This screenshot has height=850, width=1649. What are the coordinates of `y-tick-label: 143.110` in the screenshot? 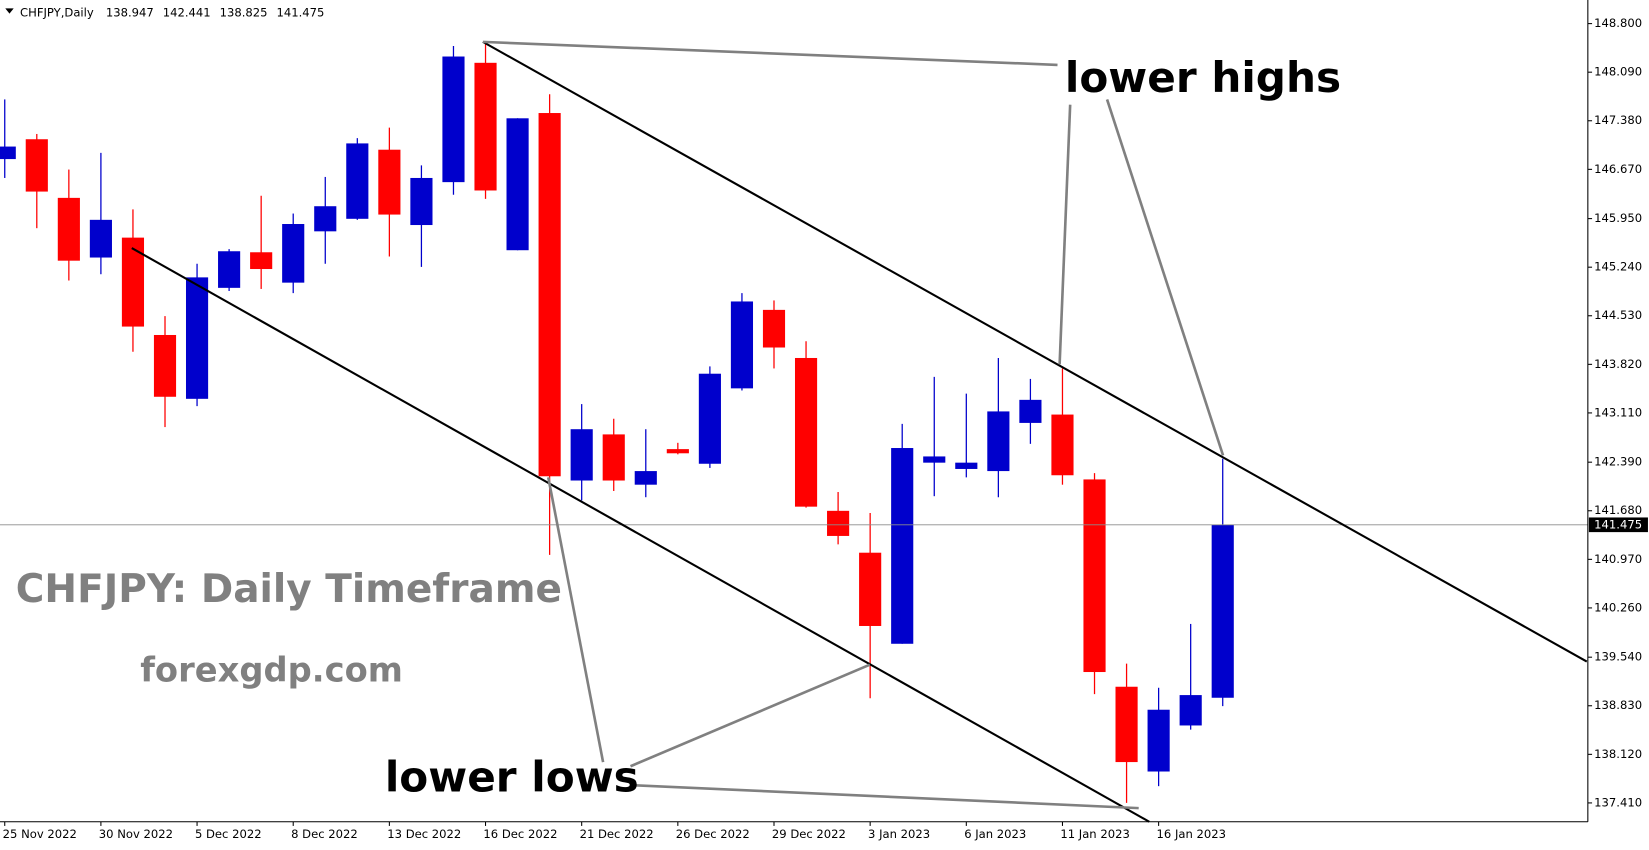 It's located at (1618, 412).